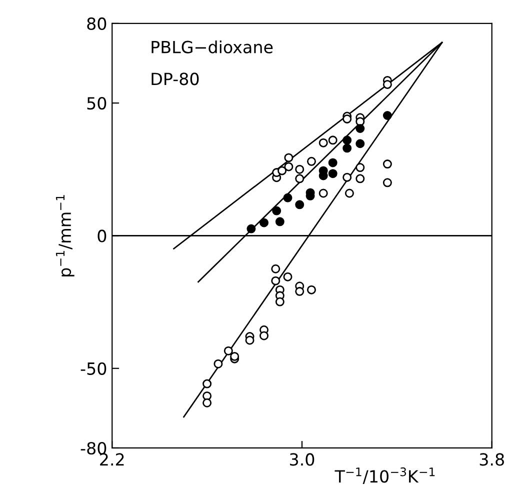 The height and width of the screenshot is (488, 505). Describe the element at coordinates (112, 459) in the screenshot. I see `x-tick-label: 2.2` at that location.